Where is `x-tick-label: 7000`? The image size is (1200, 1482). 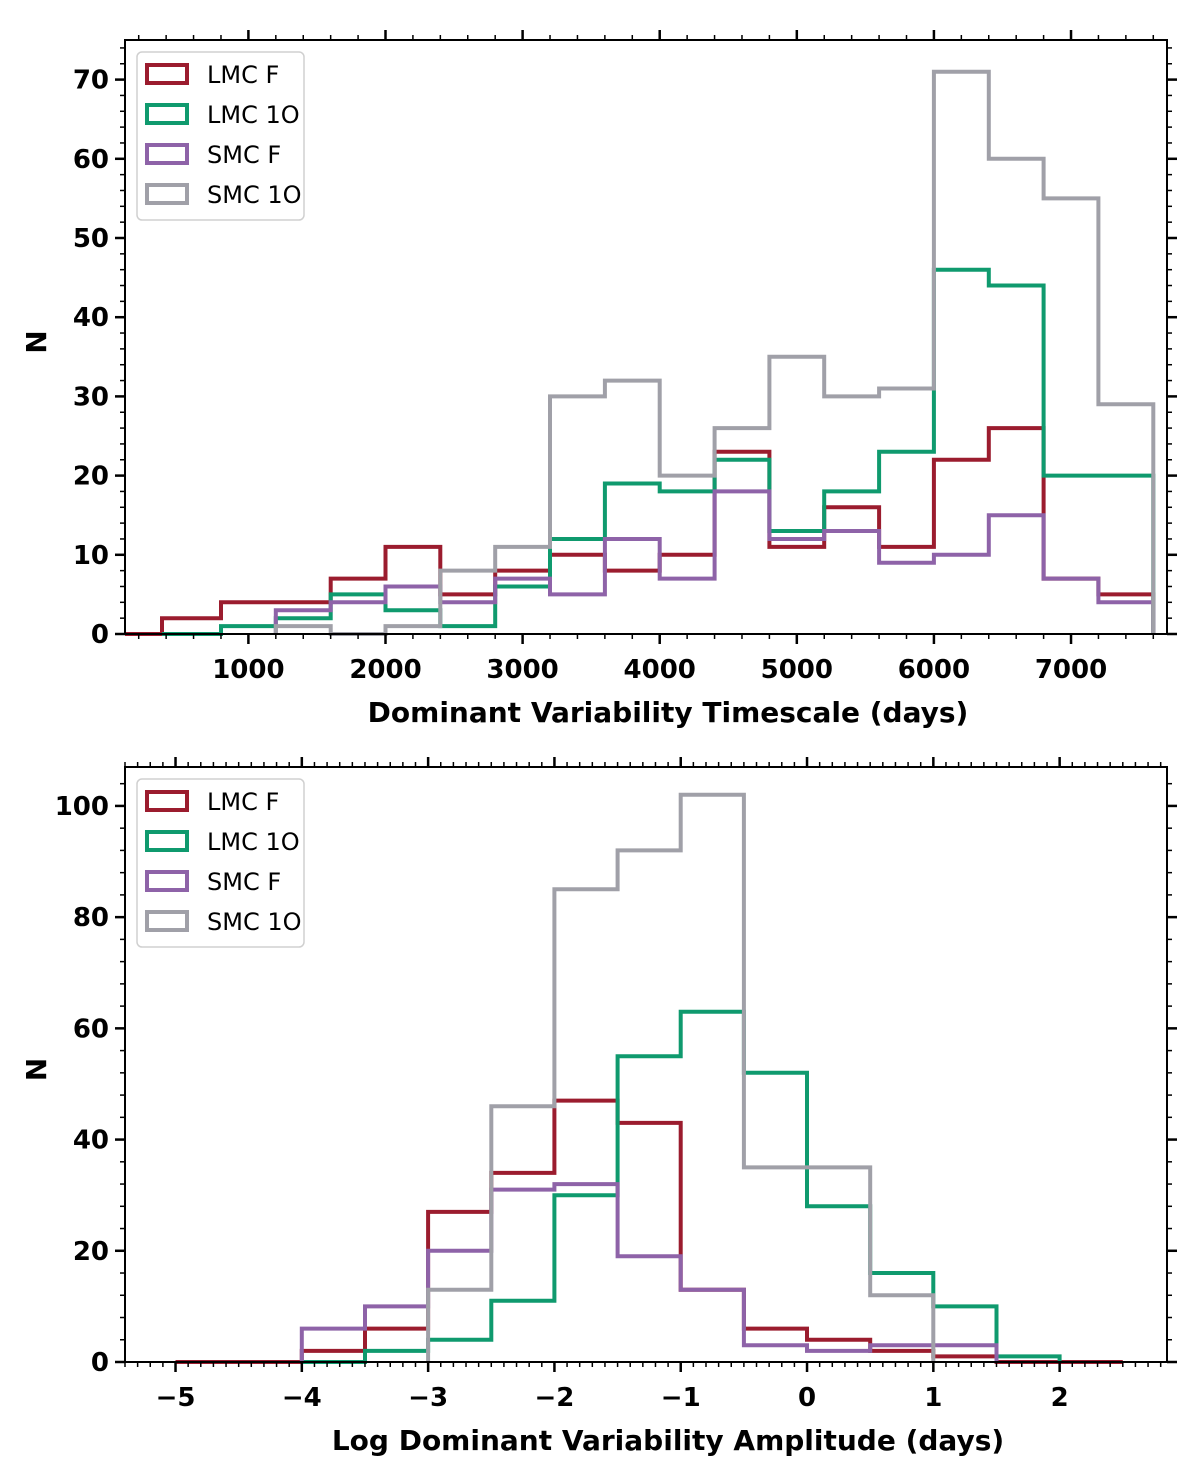
x-tick-label: 7000 is located at coordinates (1071, 670).